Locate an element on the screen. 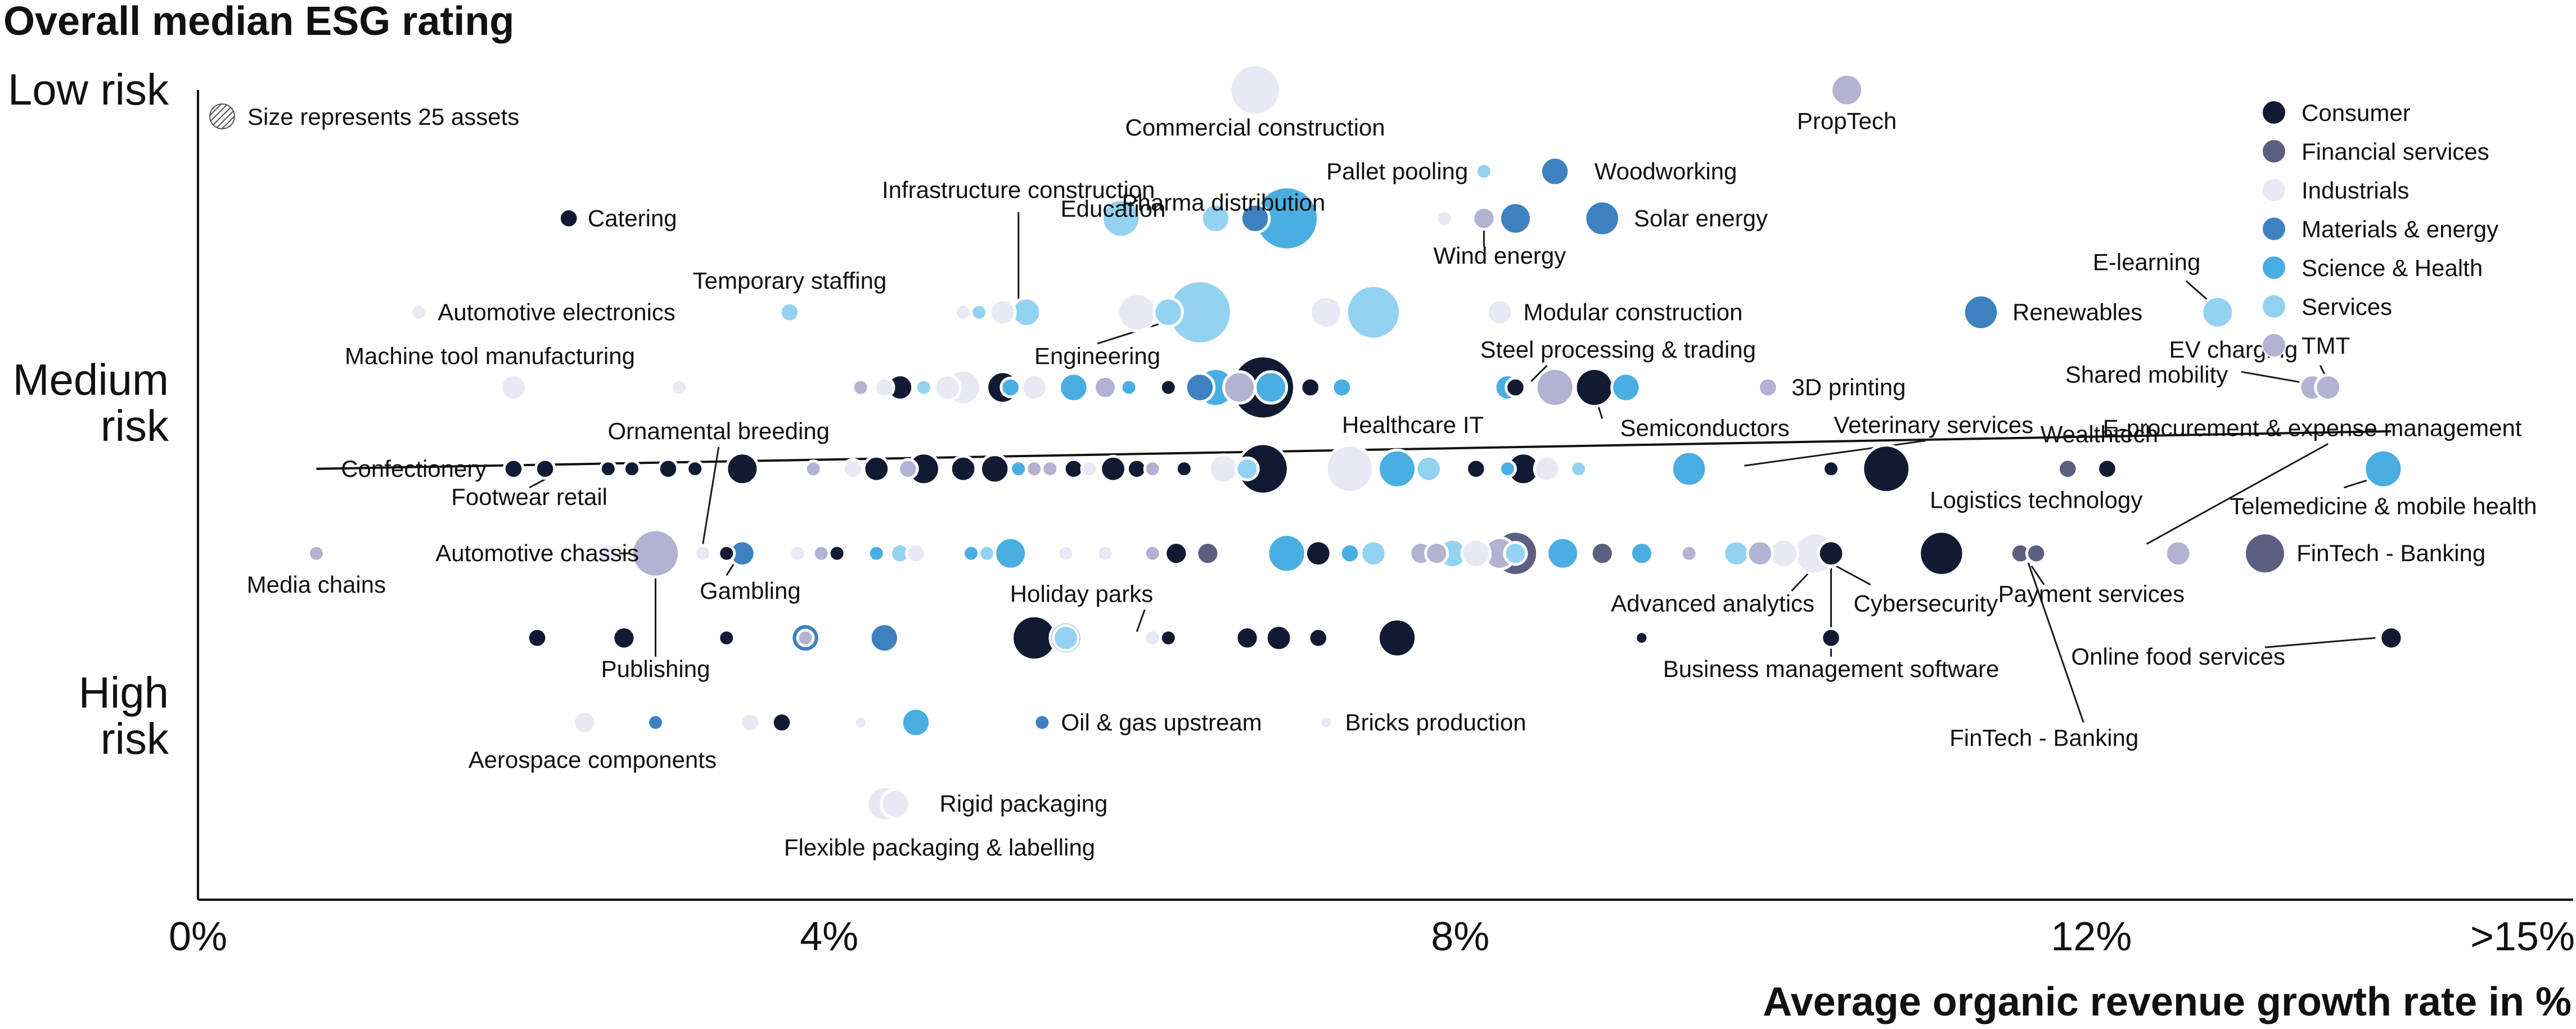 This screenshot has width=2576, height=1029. legend-label-industrials: Industrials is located at coordinates (2355, 190).